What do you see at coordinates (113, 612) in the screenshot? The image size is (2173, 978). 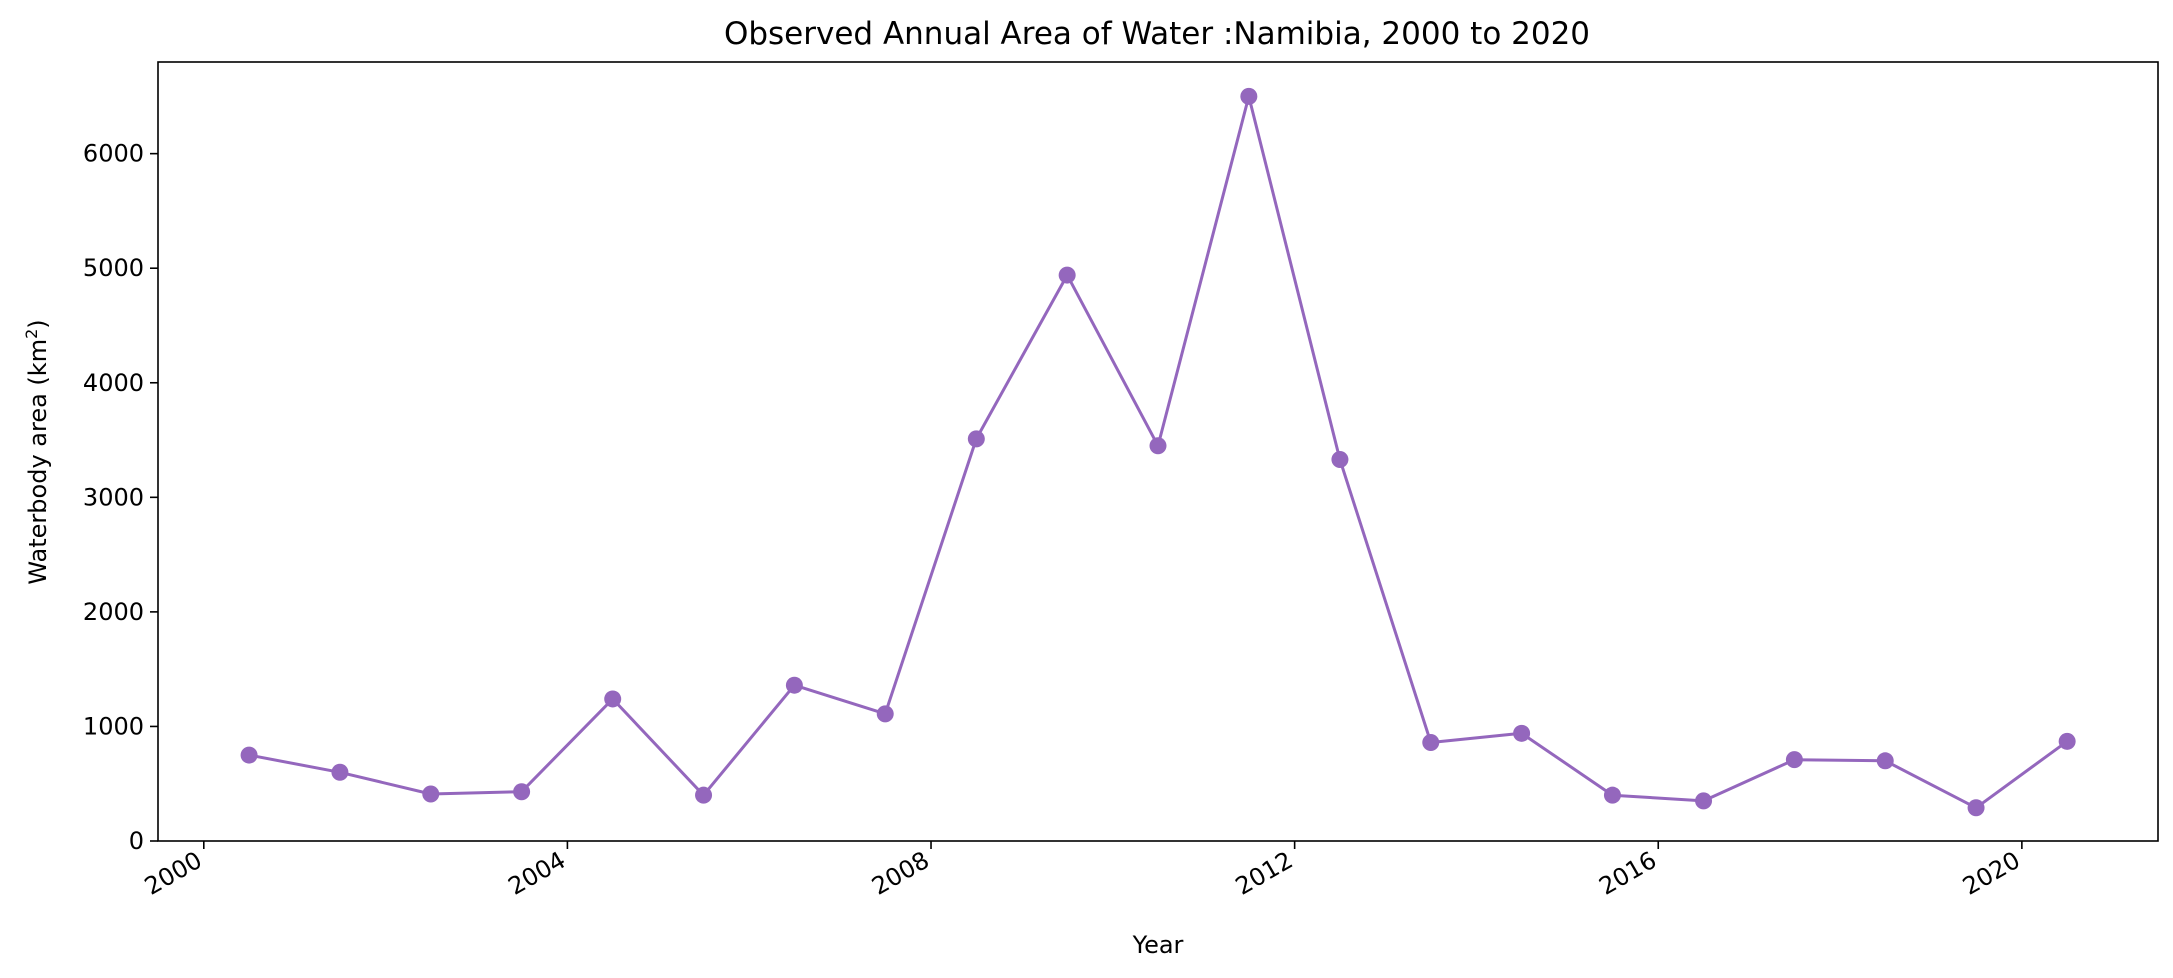 I see `y-tick-label: 2000` at bounding box center [113, 612].